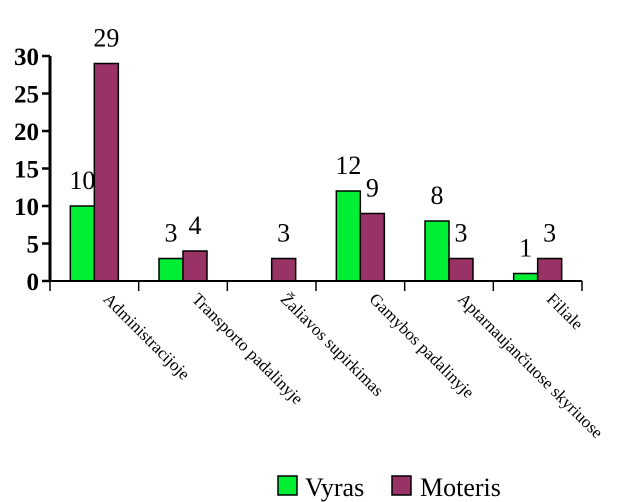 Image resolution: width=643 pixels, height=502 pixels. I want to click on y-tick-label: 5, so click(33, 245).